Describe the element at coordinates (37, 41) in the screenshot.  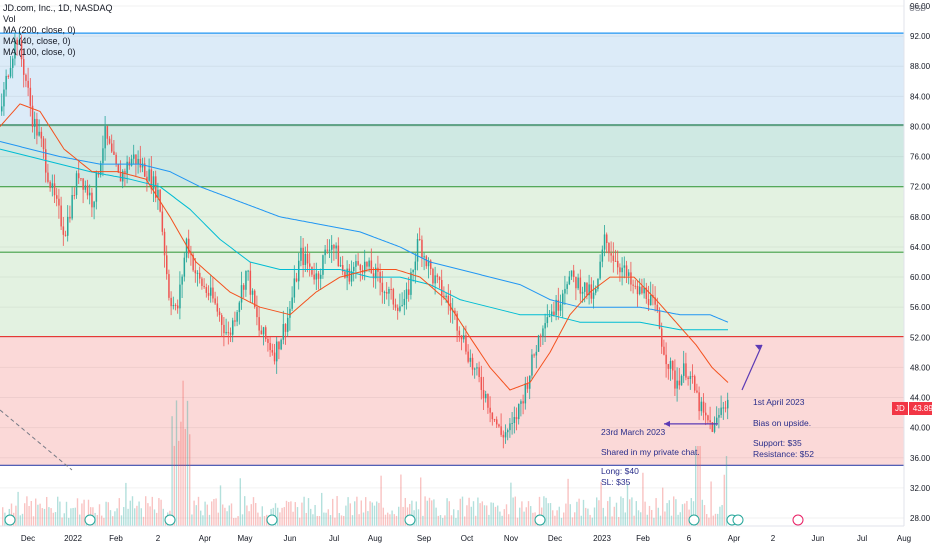
I see `legend-ma40: MA (40, close, 0)` at that location.